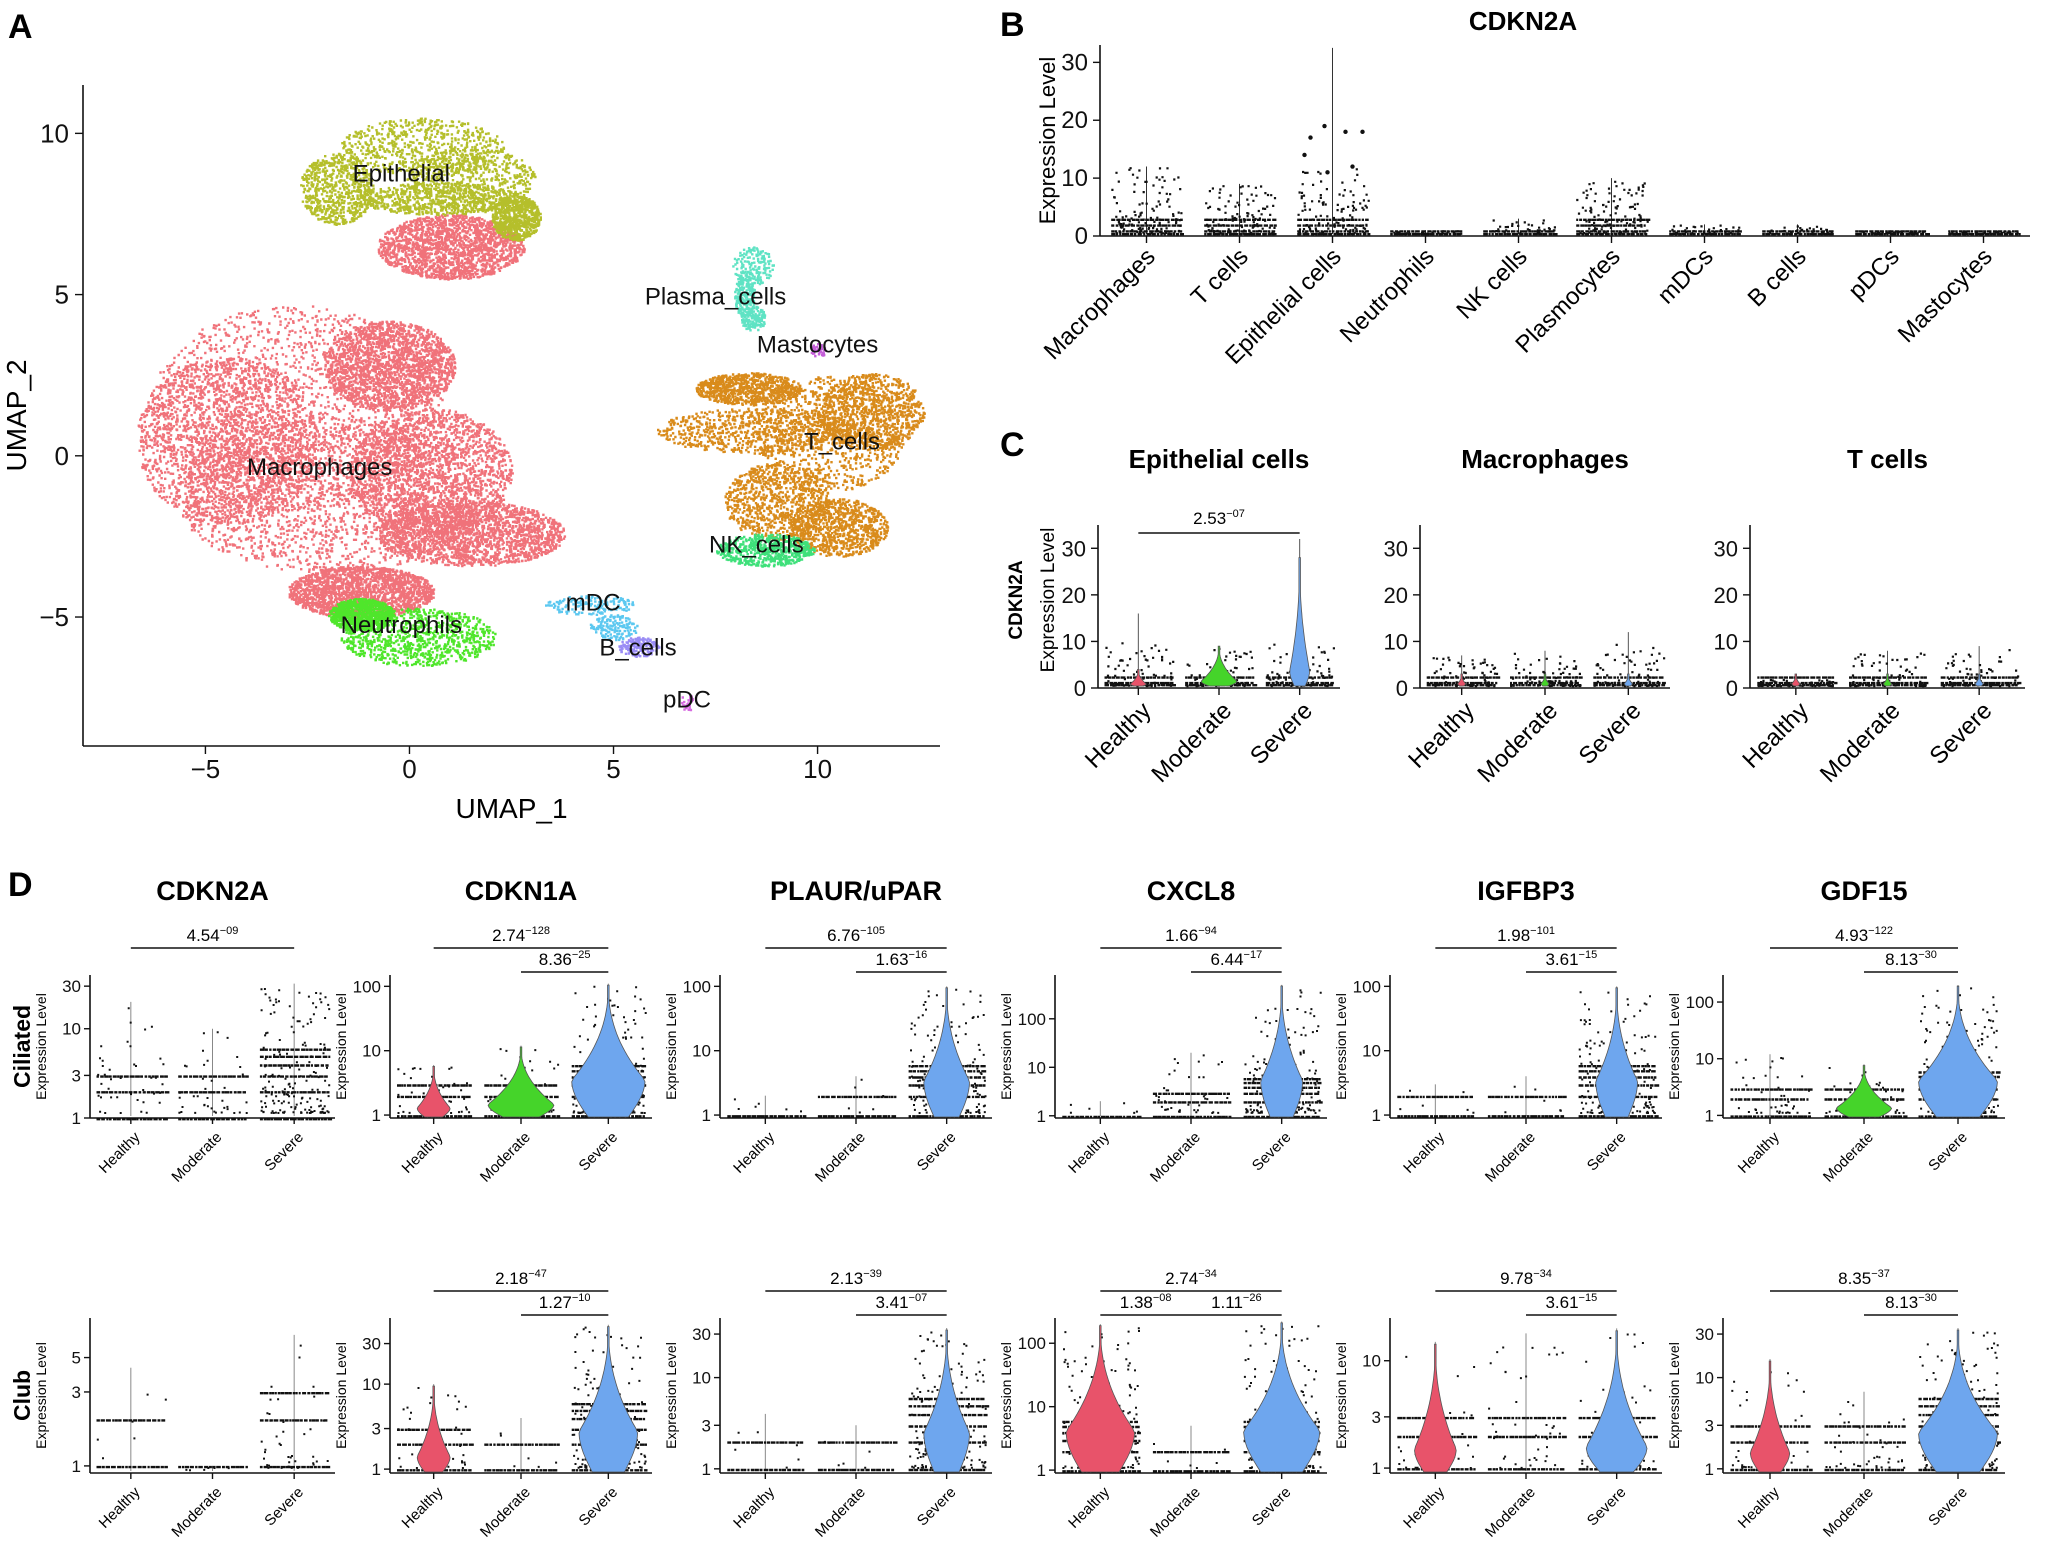 This screenshot has width=2048, height=1550. I want to click on p-value-exponent: −26, so click(1252, 1298).